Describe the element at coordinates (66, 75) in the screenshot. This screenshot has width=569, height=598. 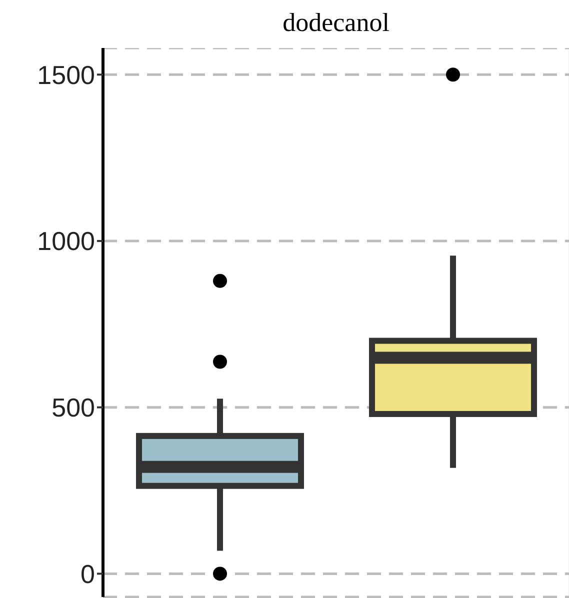
I see `y-tick-label: 1500` at that location.